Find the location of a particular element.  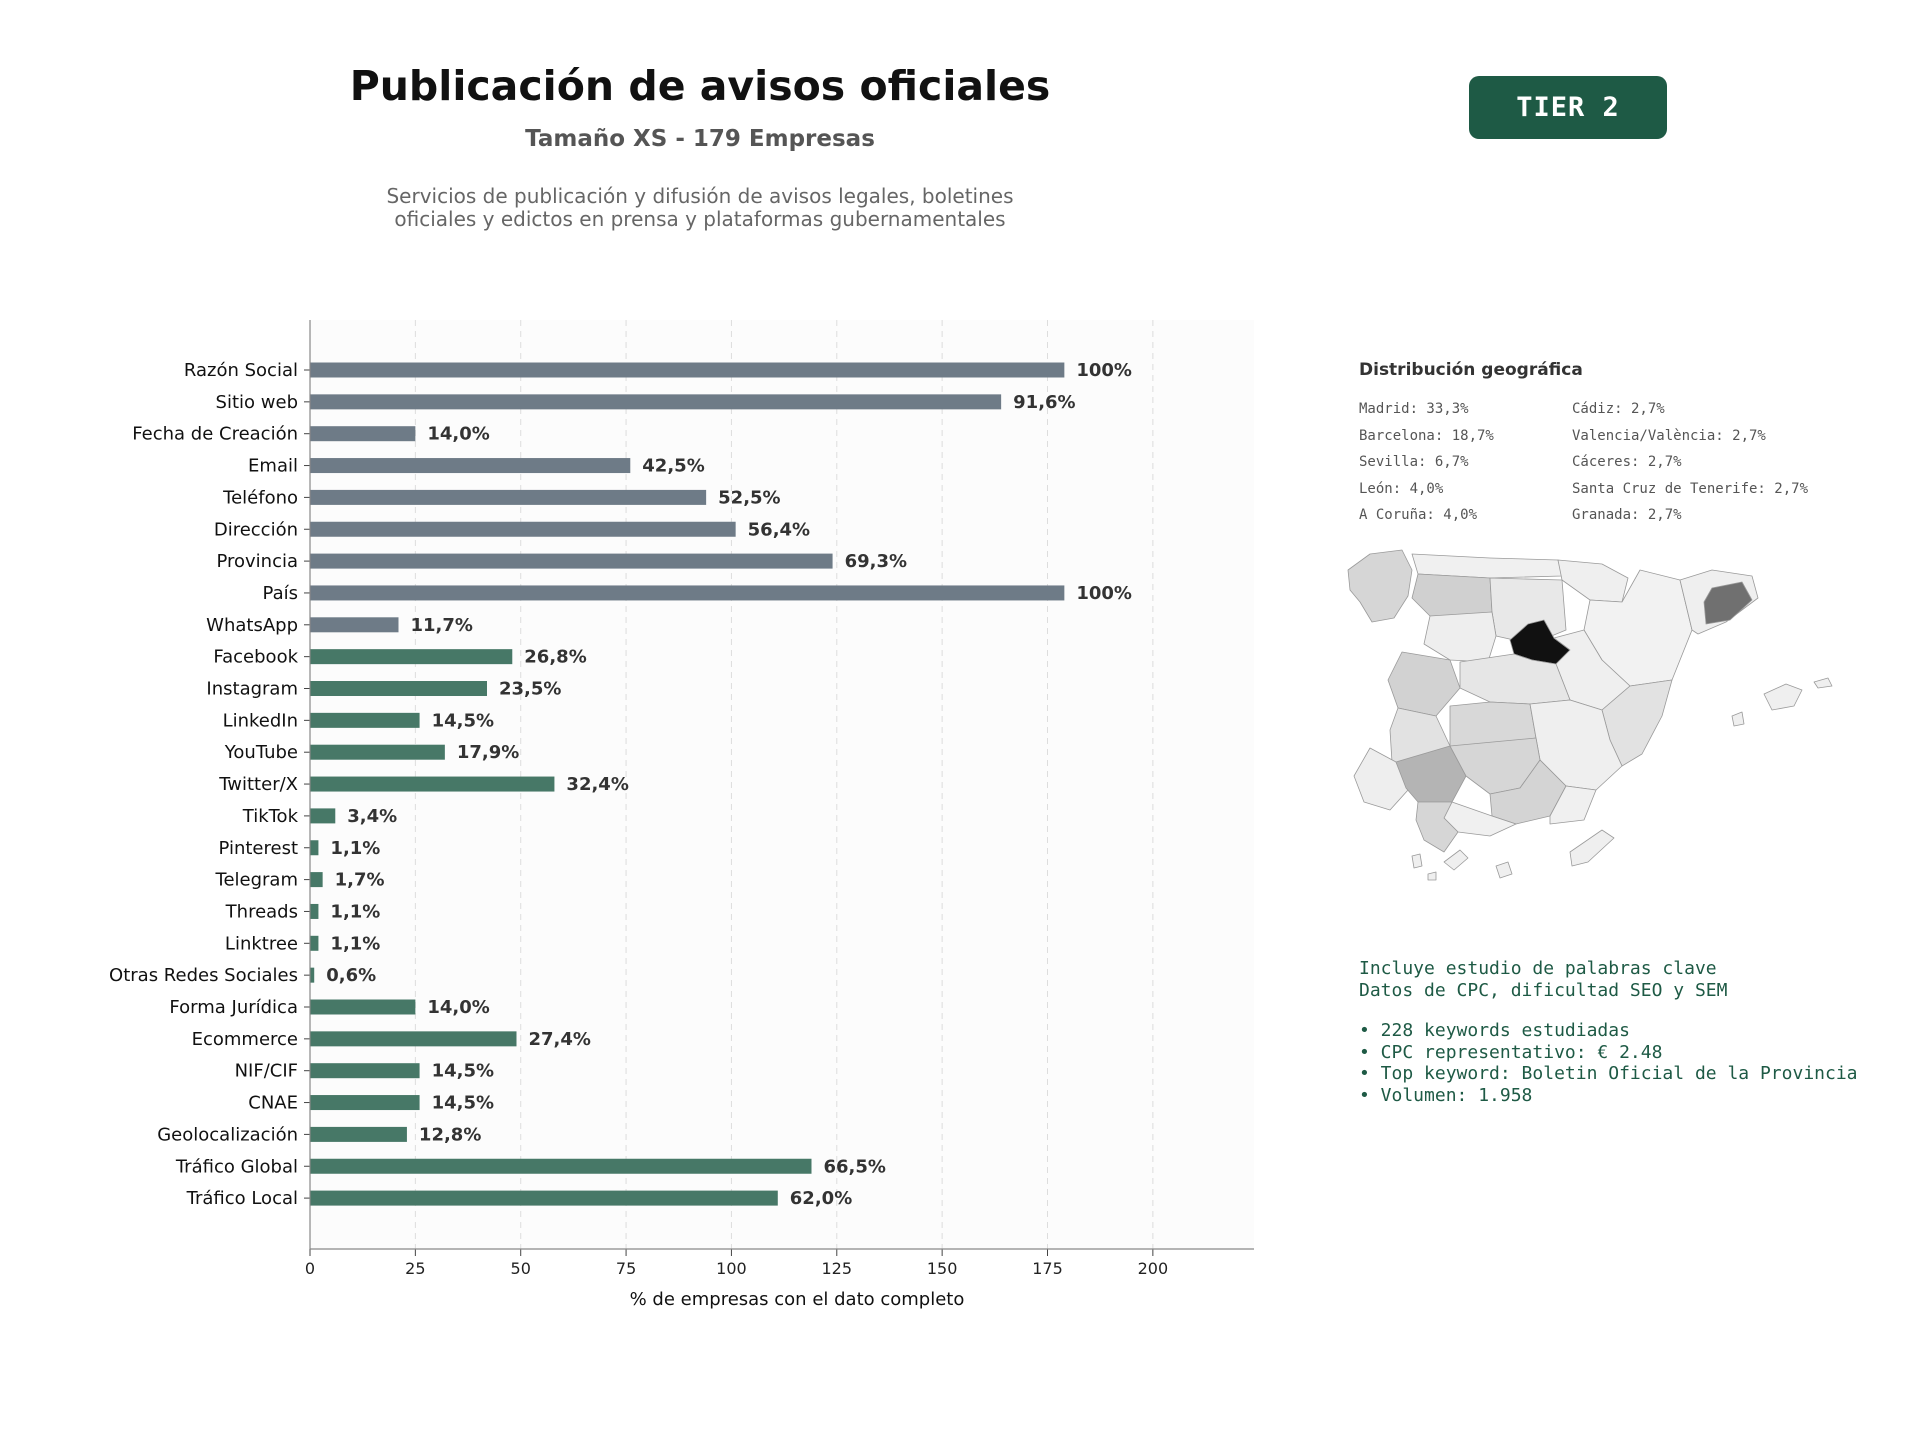

category-label: Tráfico Global is located at coordinates (236, 1166).